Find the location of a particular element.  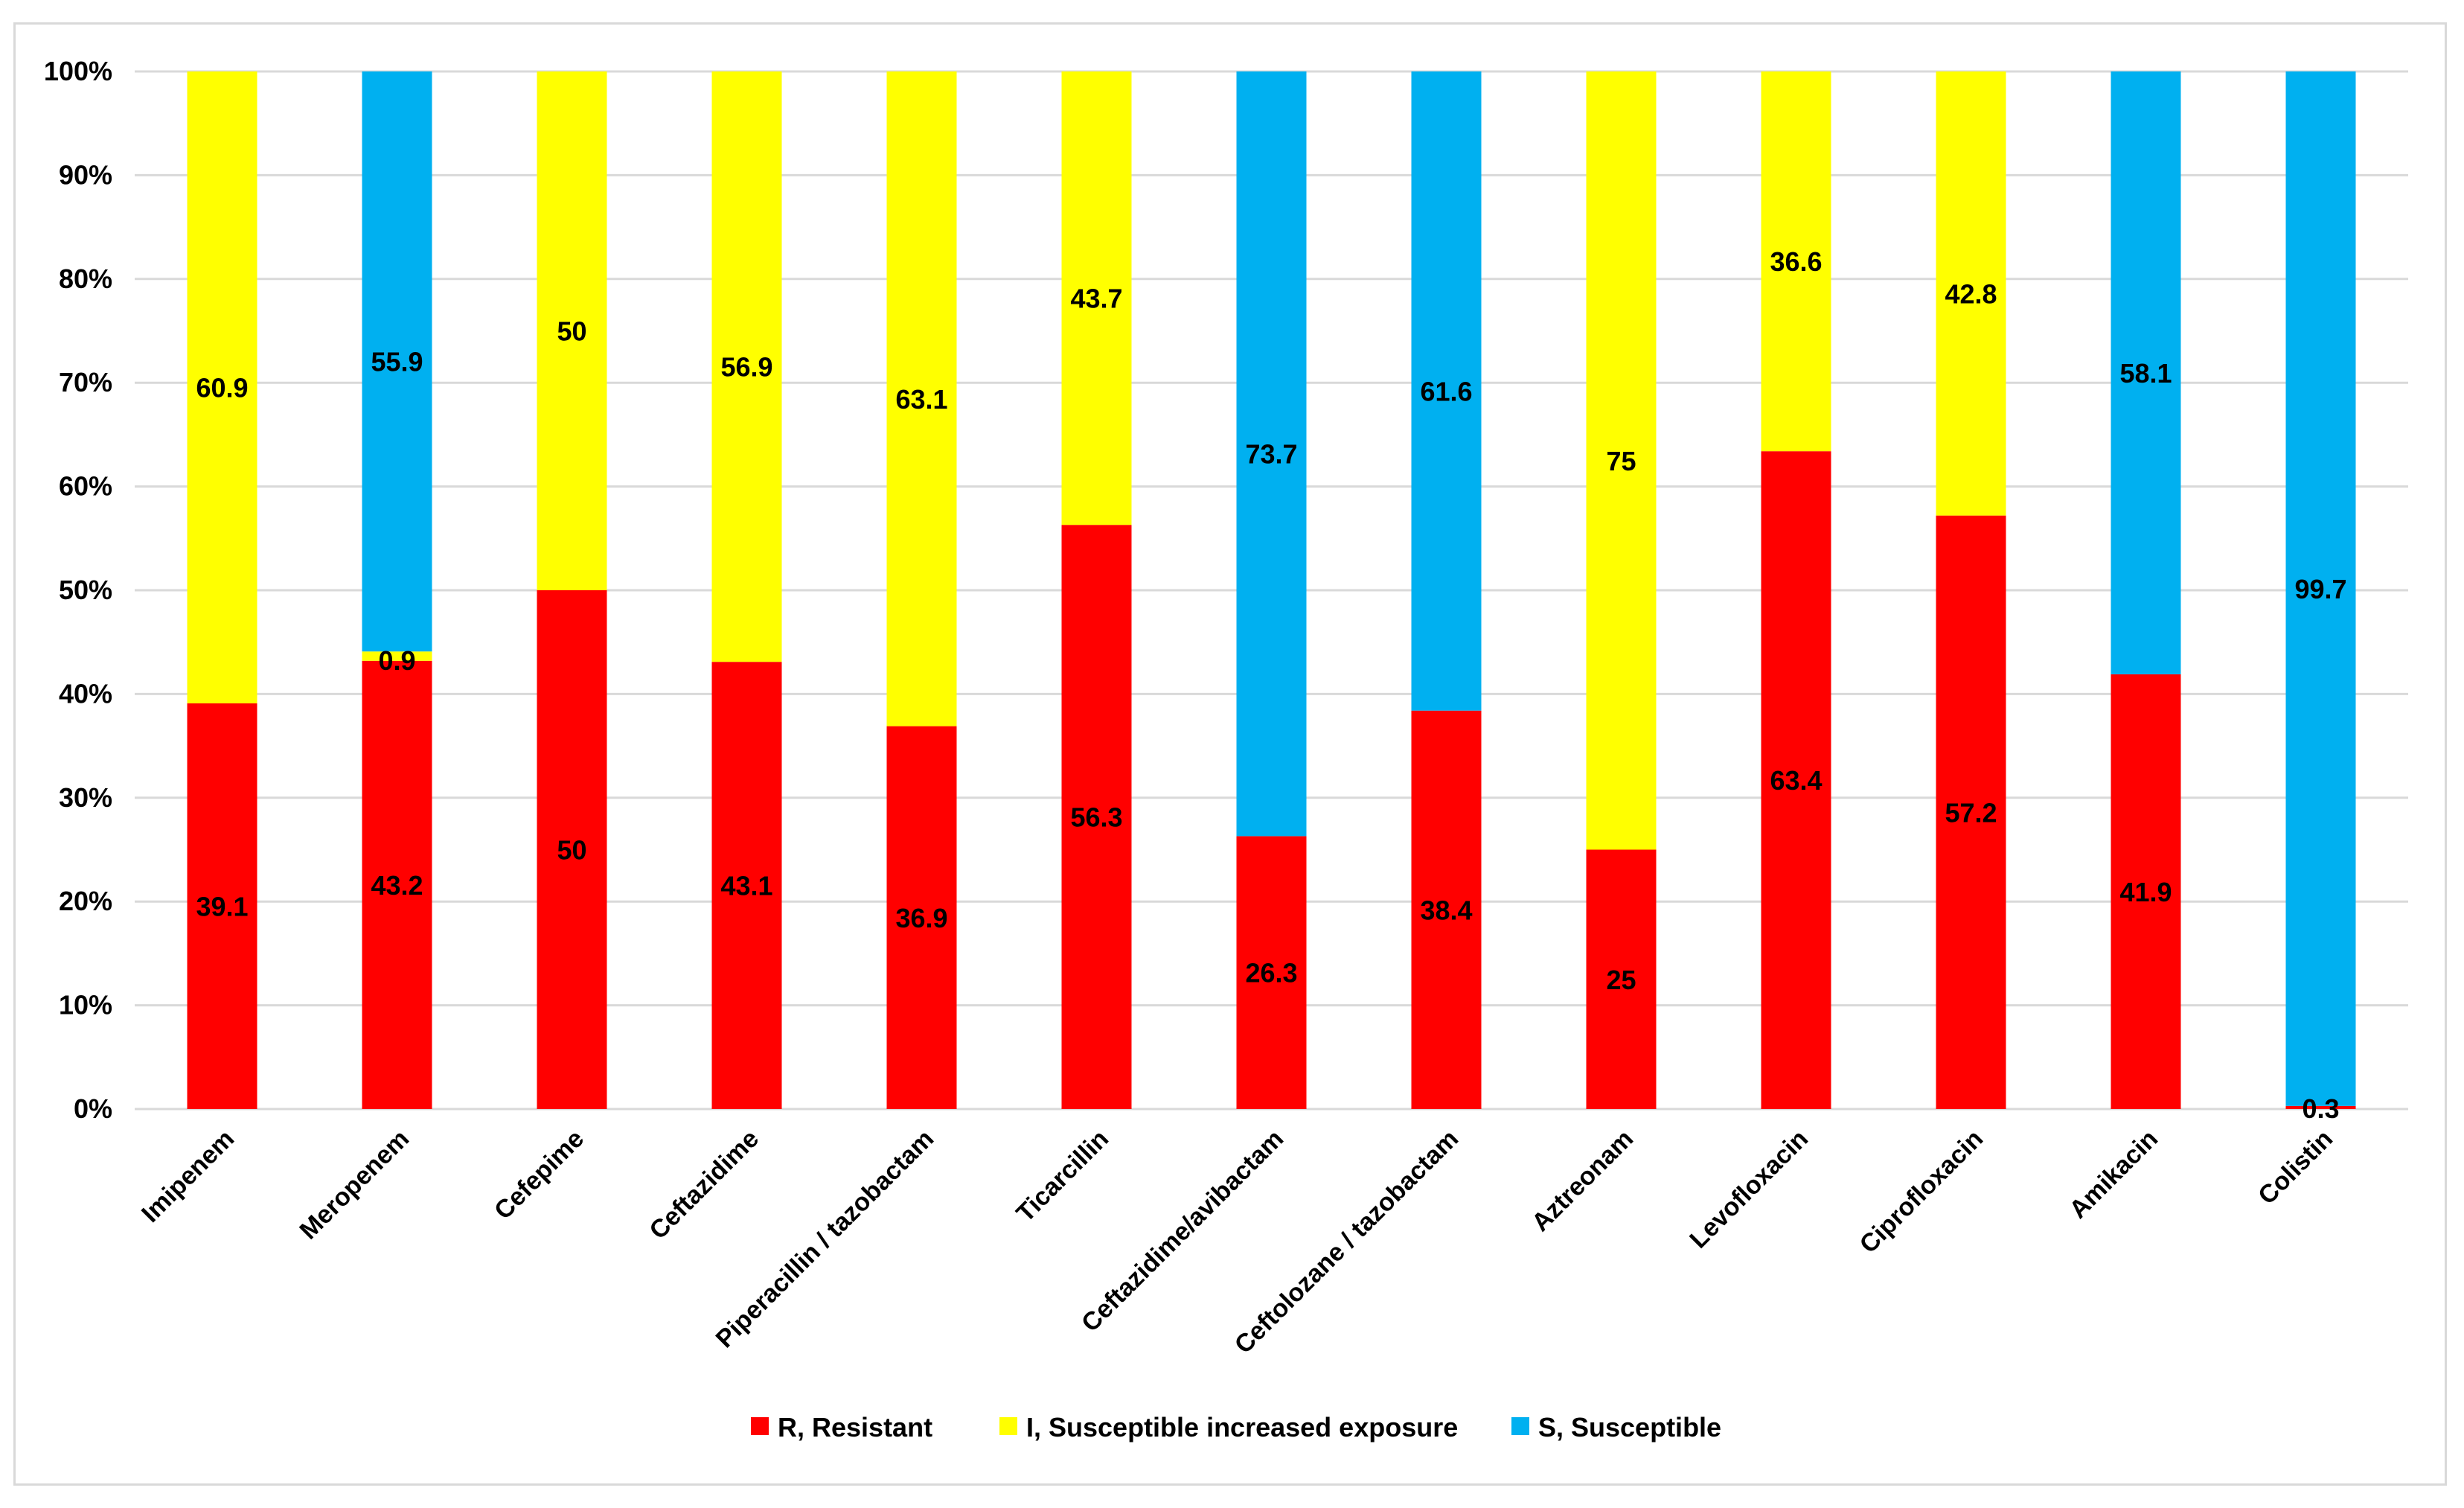

category-label: Amikacin is located at coordinates (2113, 1174).